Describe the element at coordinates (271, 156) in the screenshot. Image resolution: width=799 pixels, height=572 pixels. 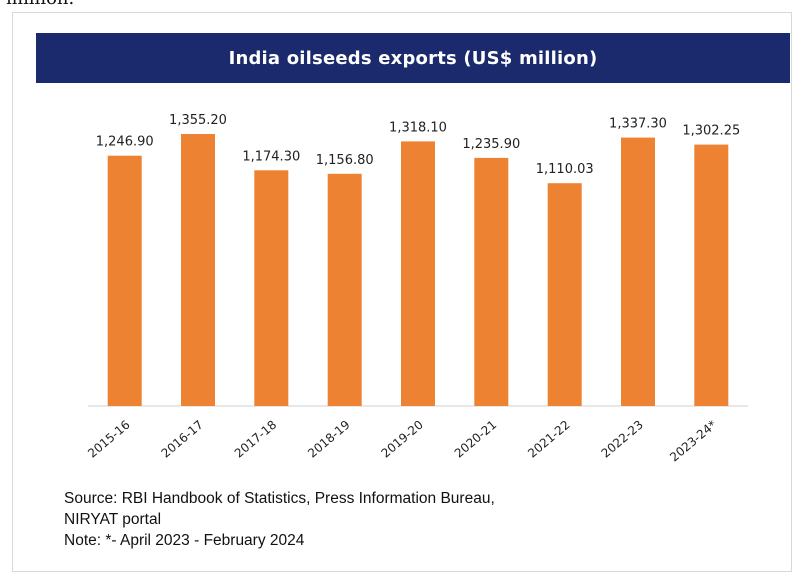
I see `data-label-2017-18: 1,174.30` at that location.